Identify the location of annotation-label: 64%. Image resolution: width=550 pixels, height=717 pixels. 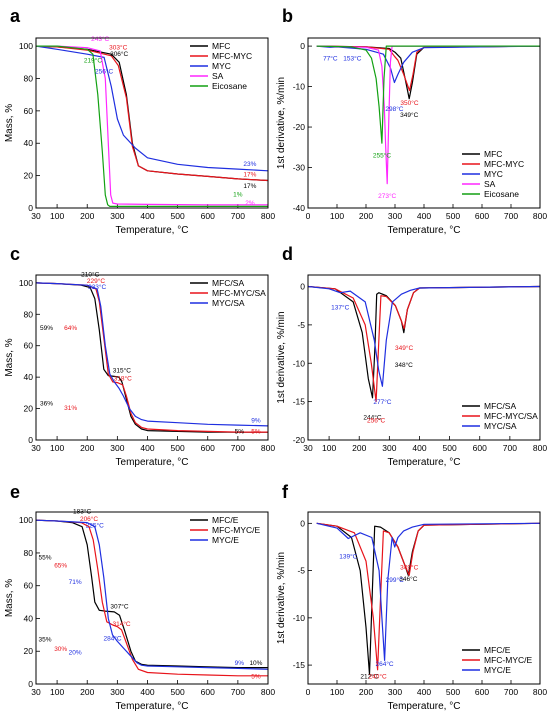
(70, 328).